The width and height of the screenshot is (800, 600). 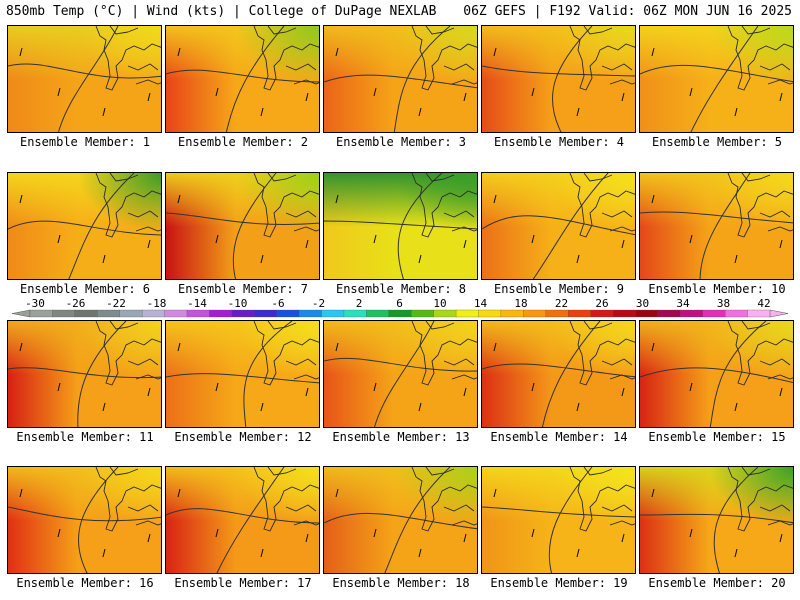 What do you see at coordinates (243, 583) in the screenshot?
I see `ensemble-member-label: Ensemble Member: 17` at bounding box center [243, 583].